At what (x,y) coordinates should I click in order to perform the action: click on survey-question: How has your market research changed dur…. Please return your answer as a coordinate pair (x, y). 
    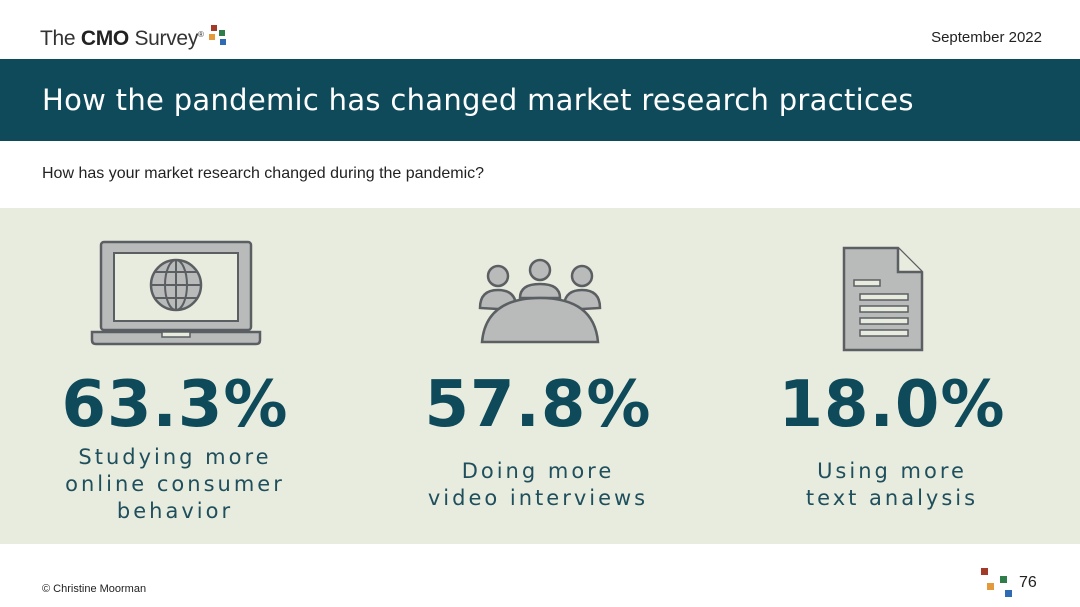
    Looking at the image, I should click on (263, 173).